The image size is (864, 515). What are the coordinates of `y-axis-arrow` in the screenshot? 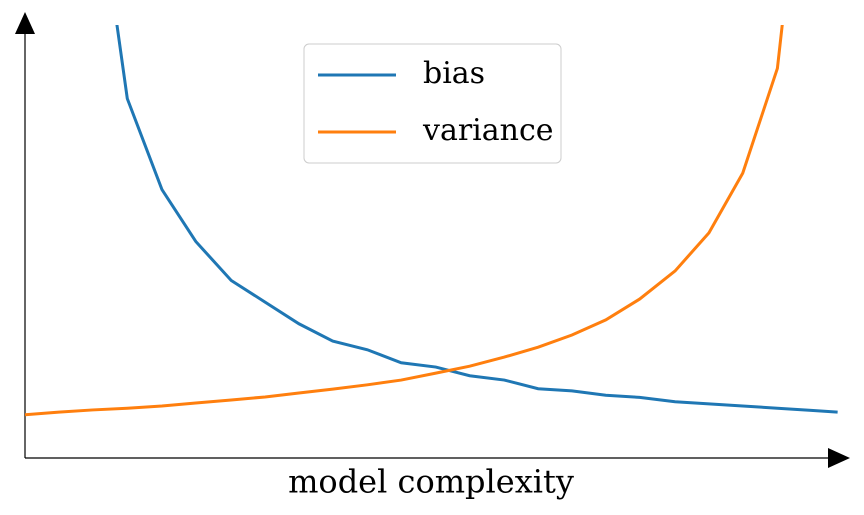 It's located at (25, 23).